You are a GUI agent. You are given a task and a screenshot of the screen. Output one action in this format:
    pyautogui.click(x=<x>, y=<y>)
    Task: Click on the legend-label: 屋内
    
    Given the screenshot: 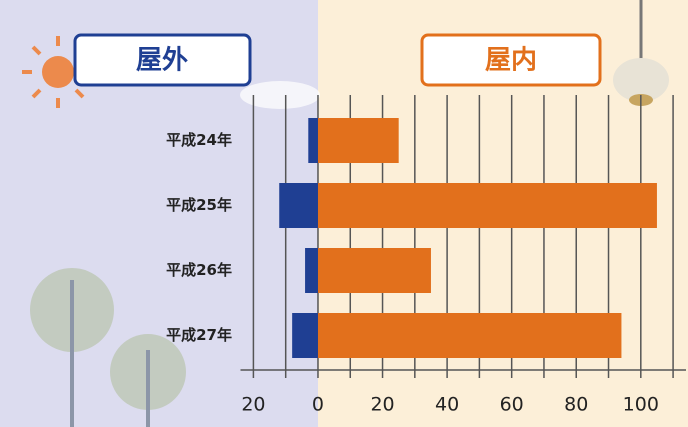 What is the action you would take?
    pyautogui.click(x=511, y=61)
    